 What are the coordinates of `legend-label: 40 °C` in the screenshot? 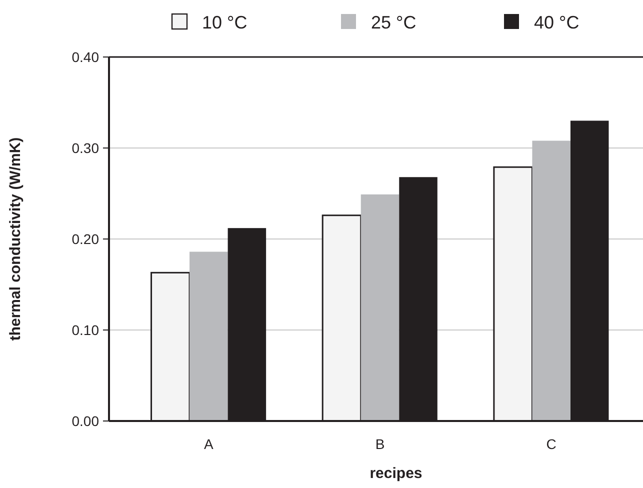 It's located at (557, 22).